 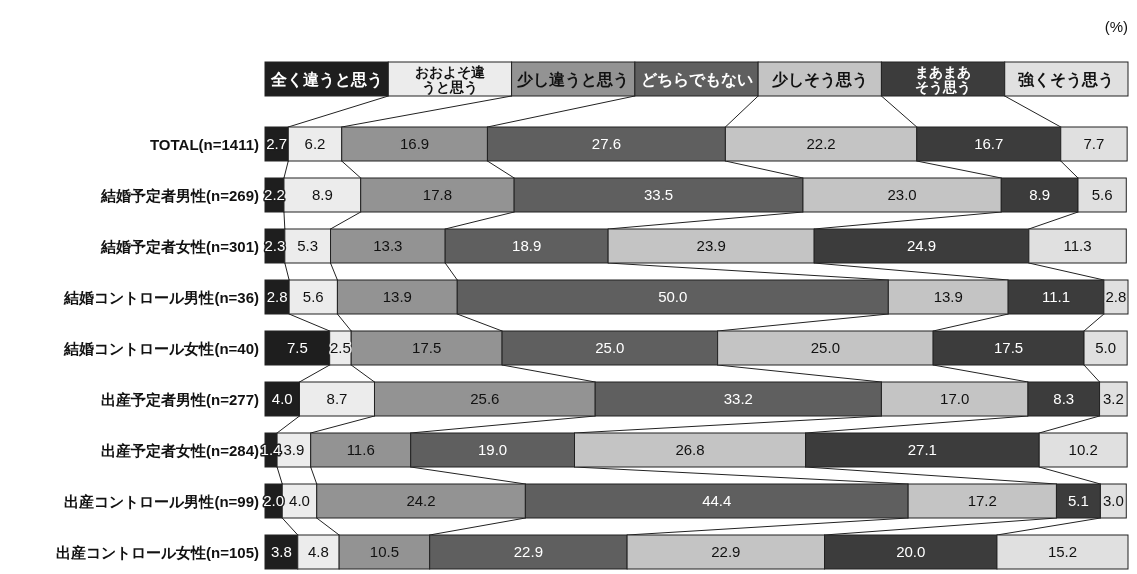 What do you see at coordinates (606, 143) in the screenshot?
I see `data-label: 27.6` at bounding box center [606, 143].